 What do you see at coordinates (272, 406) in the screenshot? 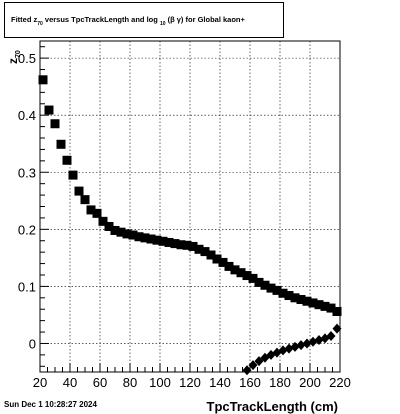
I see `x-axis-label: TpcTrackLength (cm)` at bounding box center [272, 406].